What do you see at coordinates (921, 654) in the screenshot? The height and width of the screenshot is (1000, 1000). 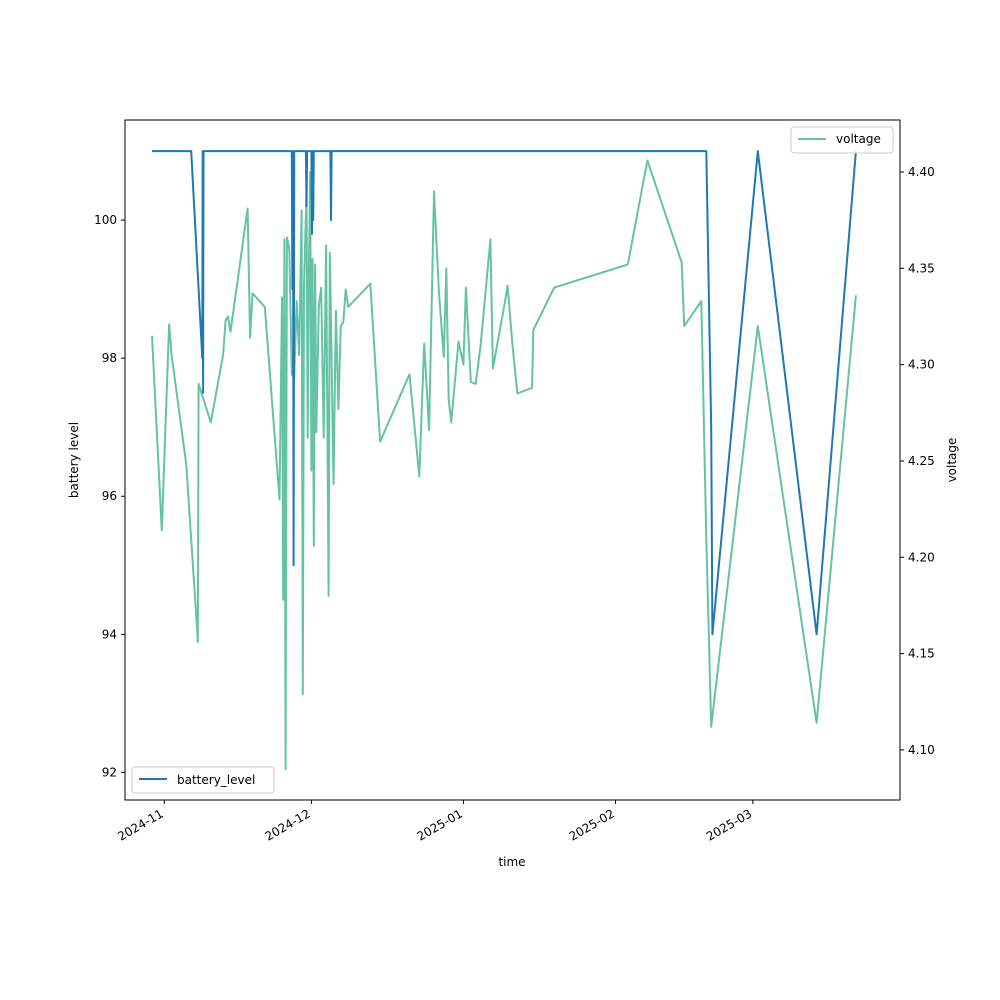 I see `y2-tick-label: 4.15` at bounding box center [921, 654].